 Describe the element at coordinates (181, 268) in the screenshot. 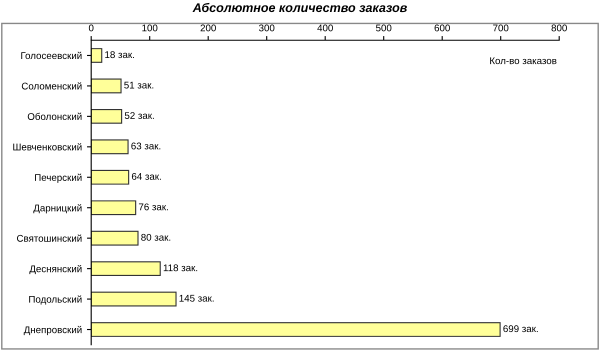

I see `data-label: 118 зак.` at that location.